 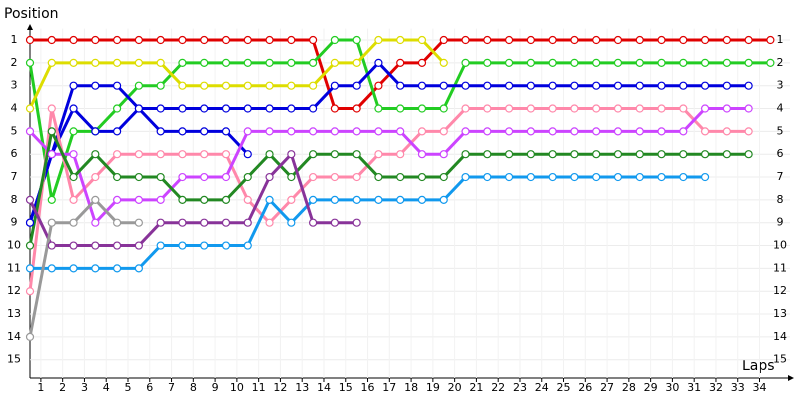 I want to click on x-tick-label: 19, so click(x=433, y=387).